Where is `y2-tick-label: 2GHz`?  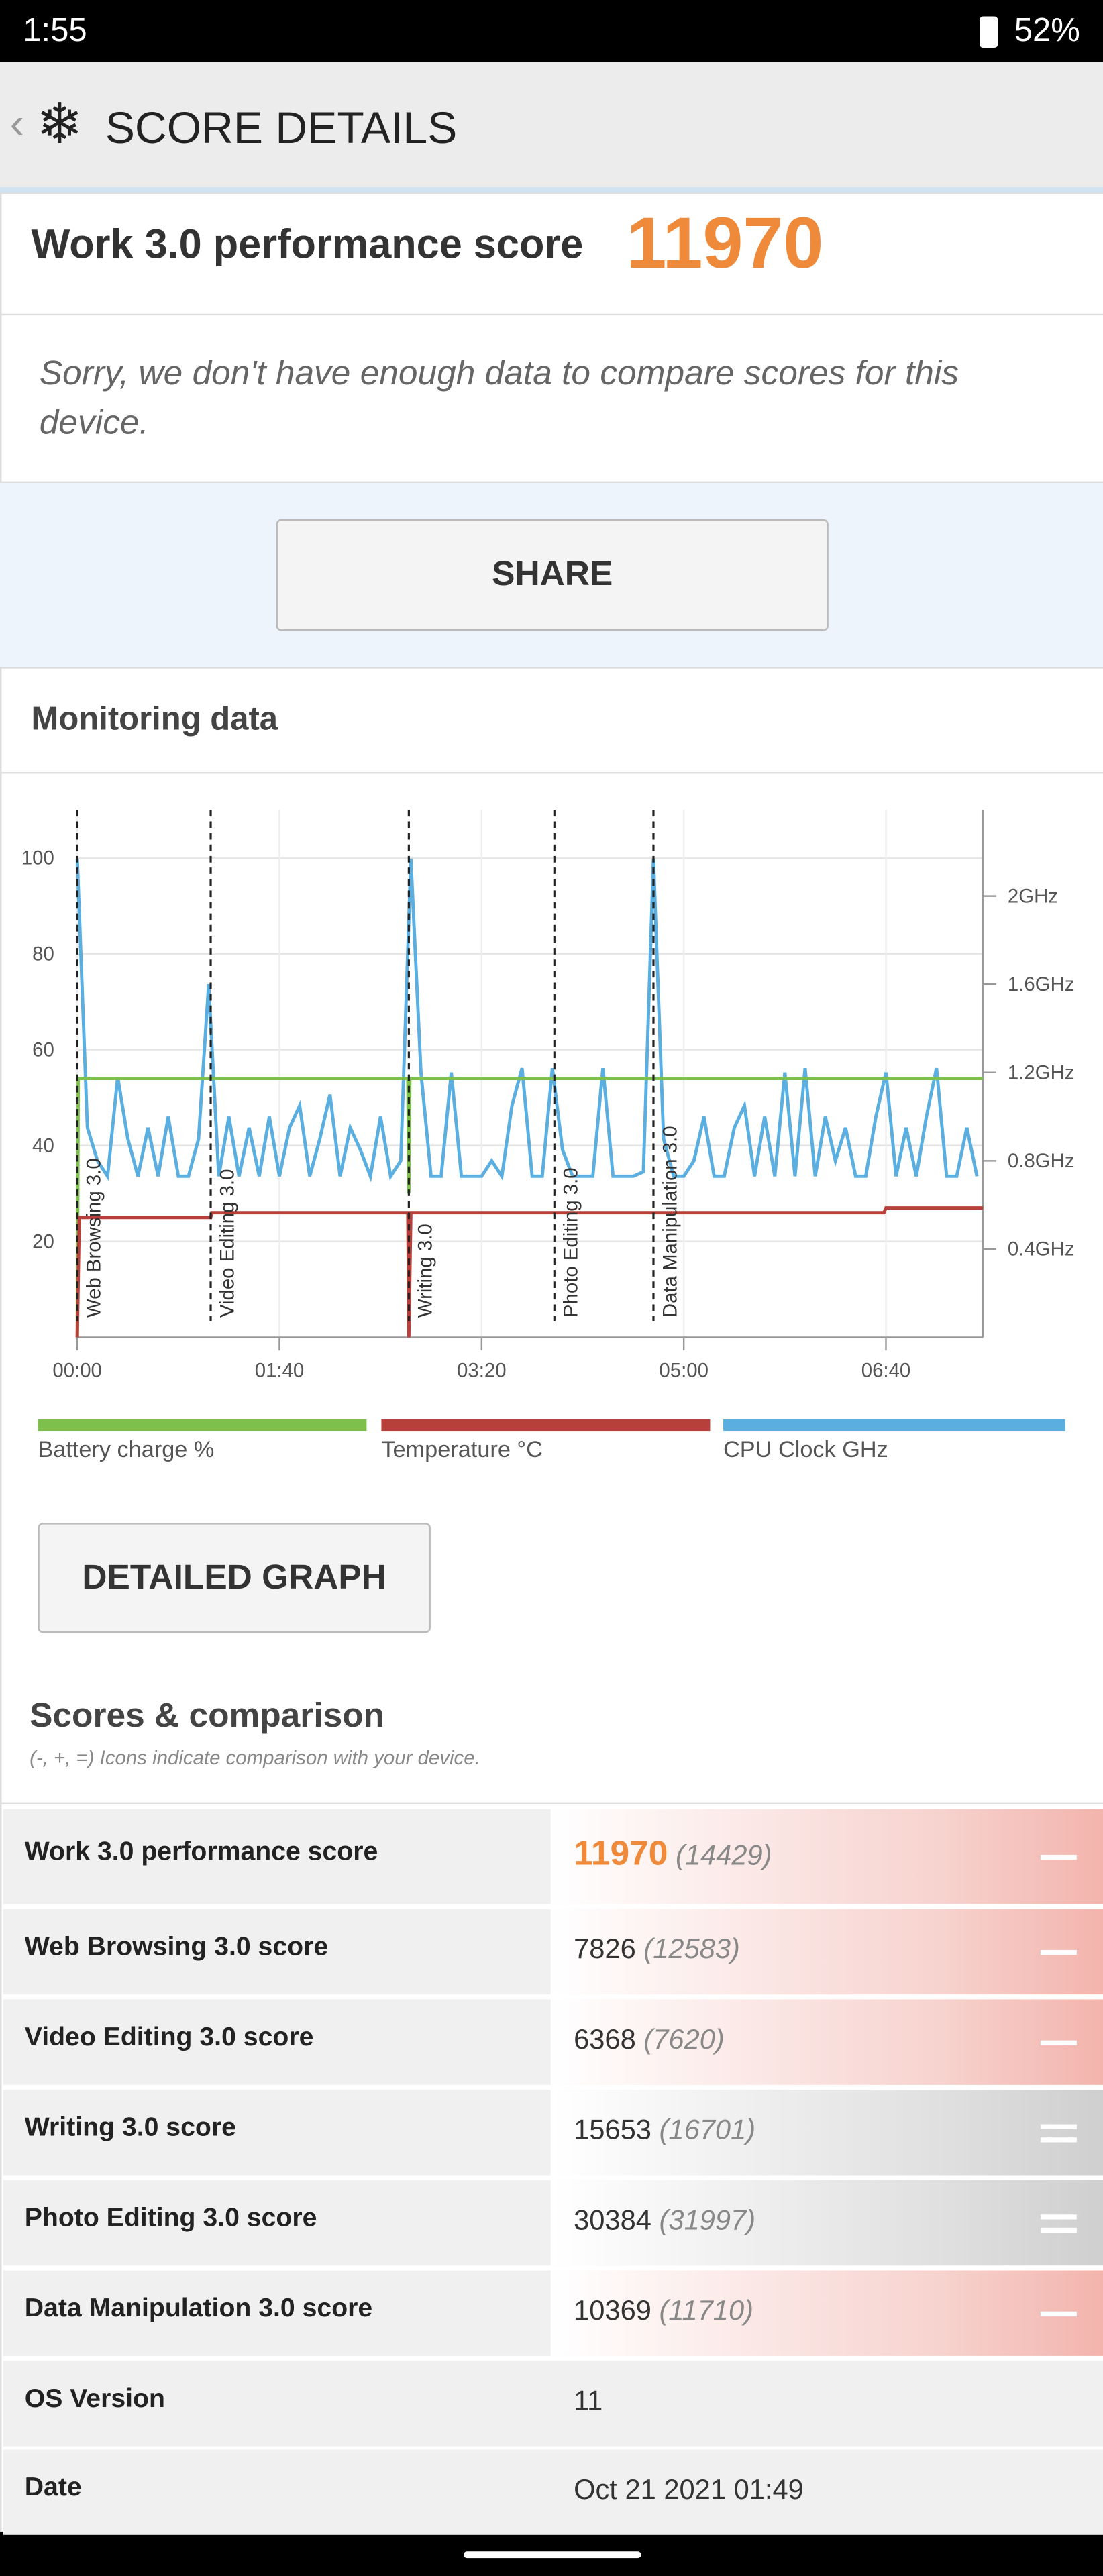 y2-tick-label: 2GHz is located at coordinates (1033, 896).